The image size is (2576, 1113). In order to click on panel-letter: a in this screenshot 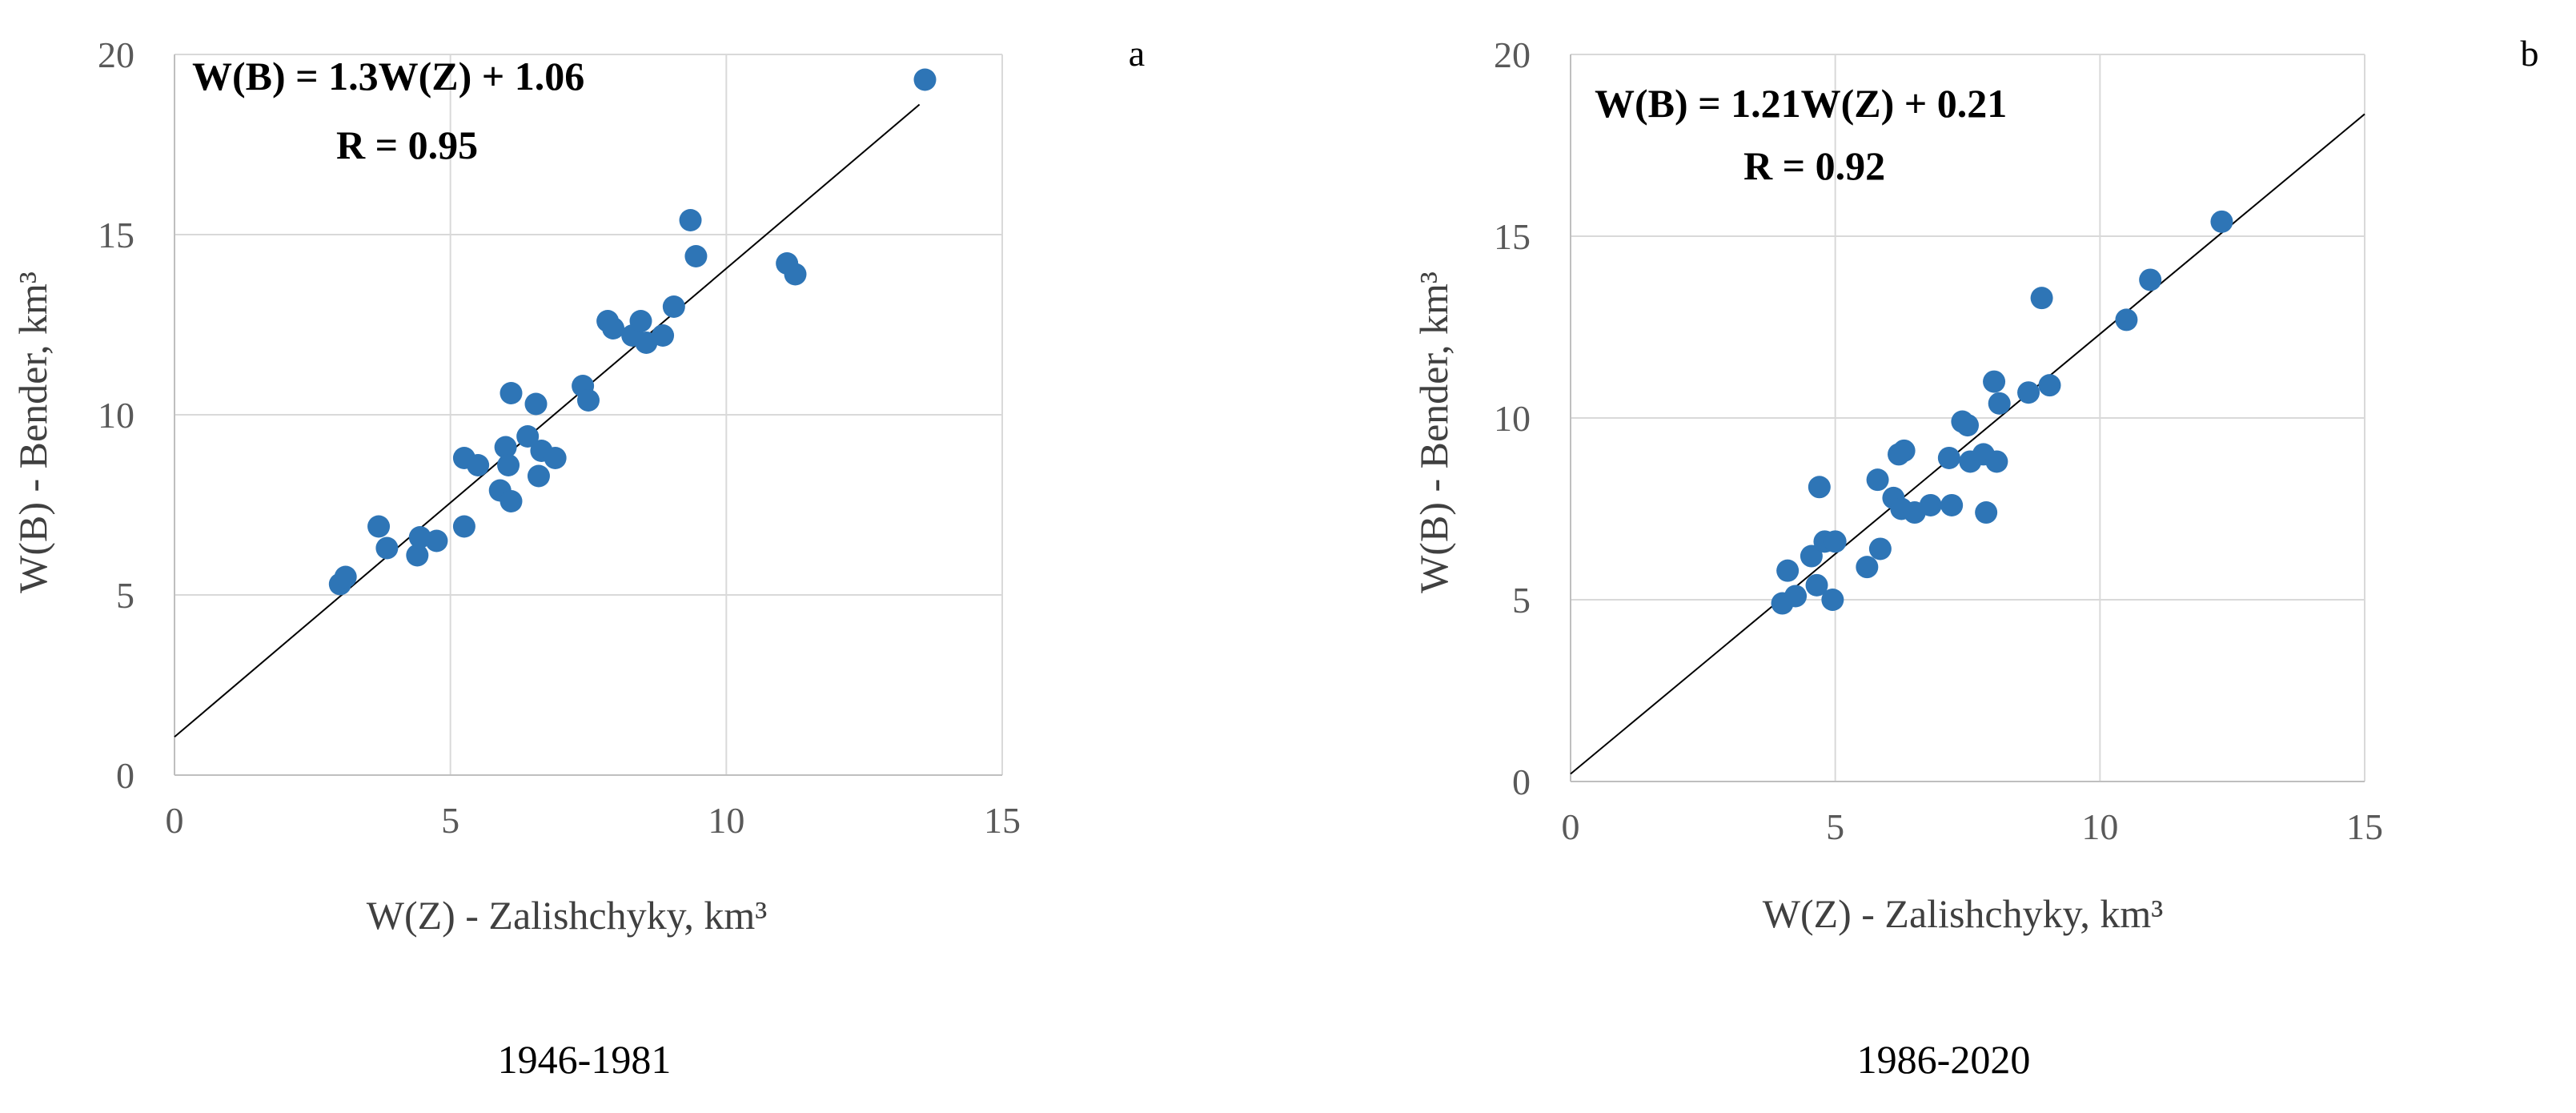, I will do `click(1137, 53)`.